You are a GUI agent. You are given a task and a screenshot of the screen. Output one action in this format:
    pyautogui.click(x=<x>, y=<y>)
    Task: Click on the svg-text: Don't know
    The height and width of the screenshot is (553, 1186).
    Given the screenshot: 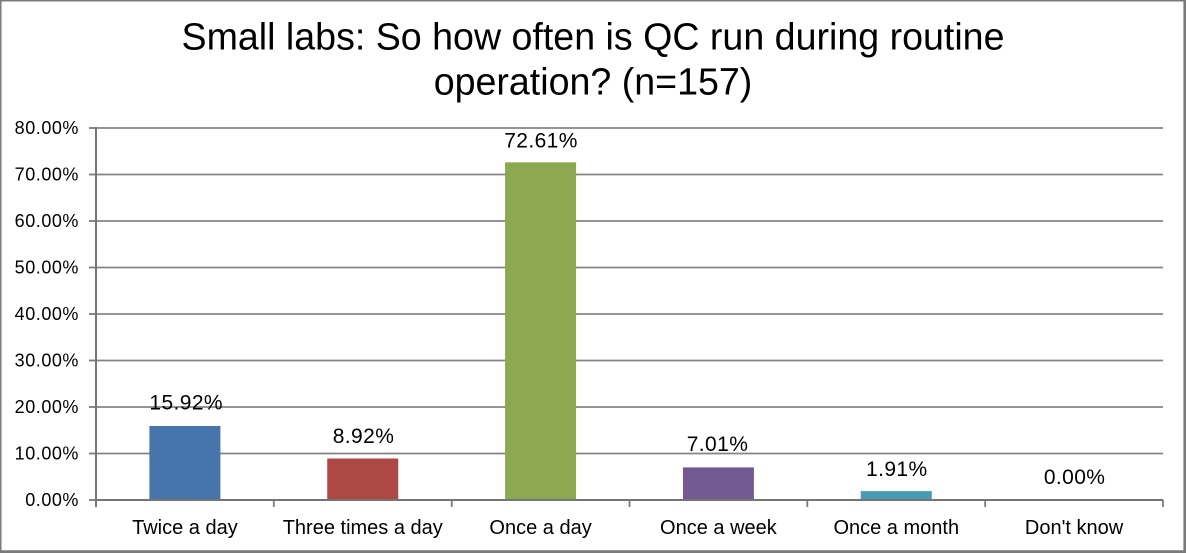 What is the action you would take?
    pyautogui.click(x=1074, y=528)
    